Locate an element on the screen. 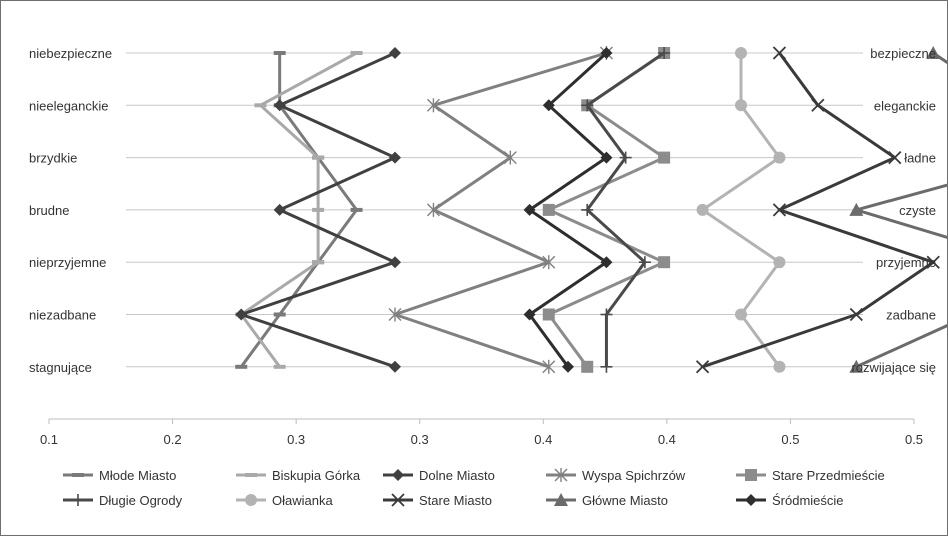 The width and height of the screenshot is (948, 540). legend-label: Stare Miasto is located at coordinates (455, 500).